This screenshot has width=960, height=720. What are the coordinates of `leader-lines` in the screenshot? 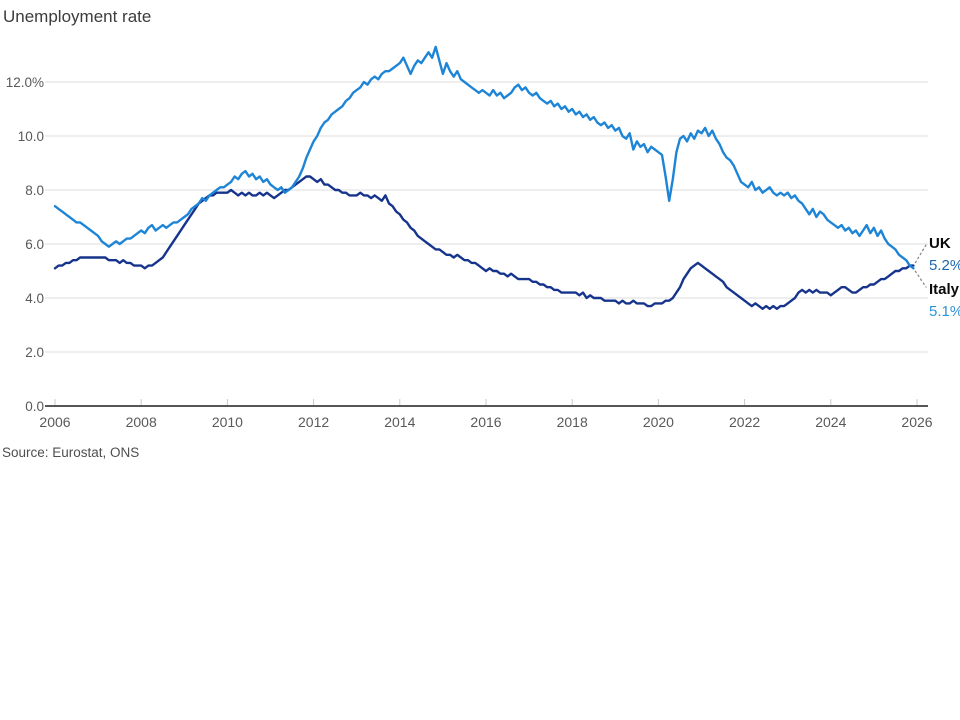 It's located at (920, 266).